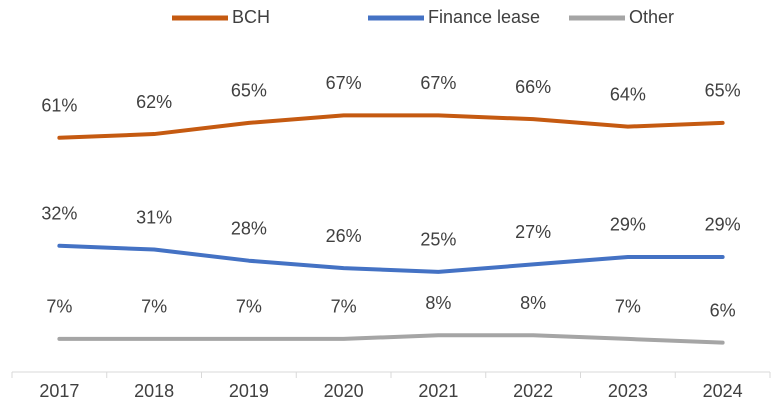 The height and width of the screenshot is (406, 778). What do you see at coordinates (533, 232) in the screenshot?
I see `data-label: 27%` at bounding box center [533, 232].